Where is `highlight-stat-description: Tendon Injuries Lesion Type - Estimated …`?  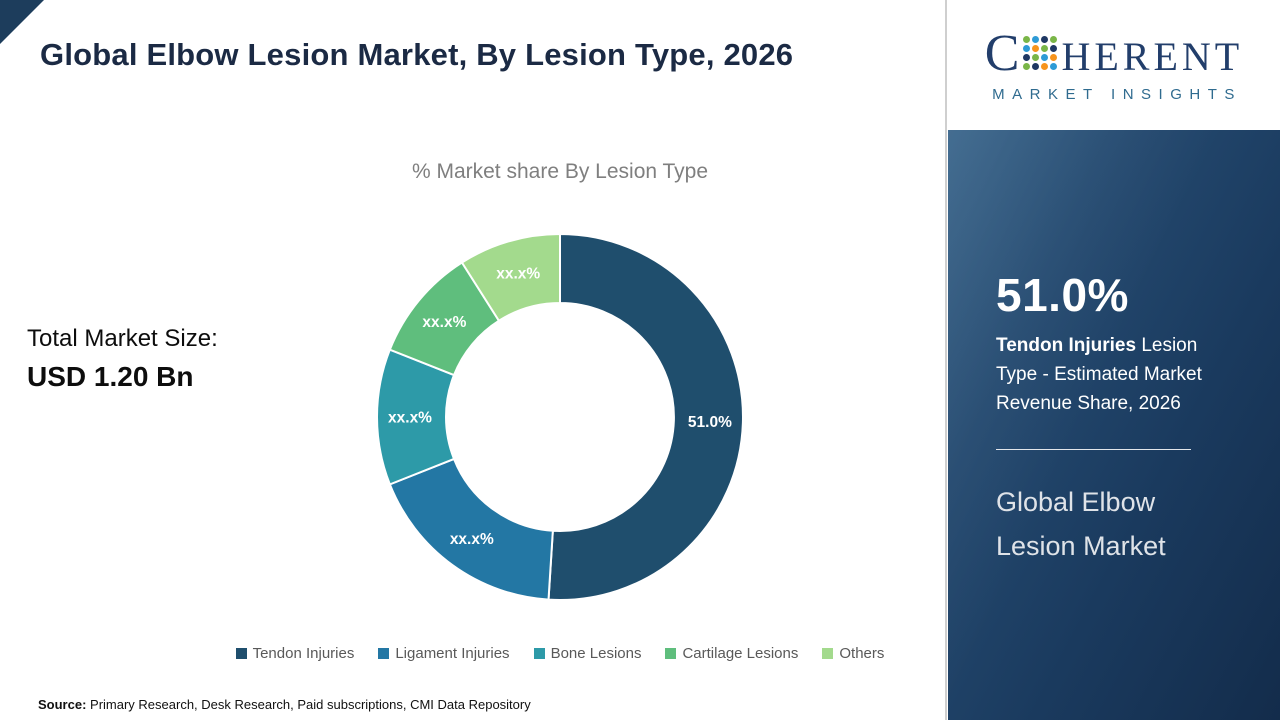
highlight-stat-description: Tendon Injuries Lesion Type - Estimated … is located at coordinates (1118, 375).